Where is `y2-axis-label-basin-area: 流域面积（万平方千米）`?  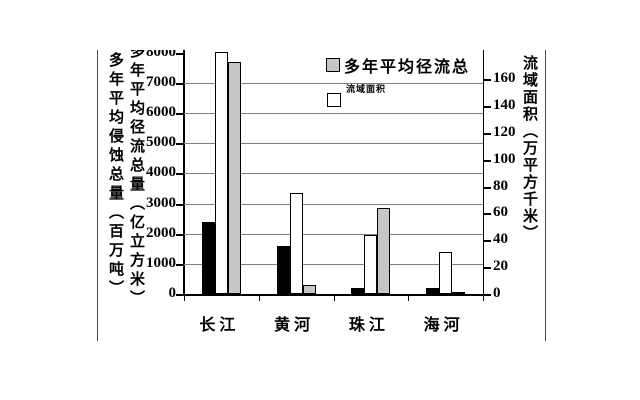 y2-axis-label-basin-area: 流域面积（万平方千米） is located at coordinates (529, 148).